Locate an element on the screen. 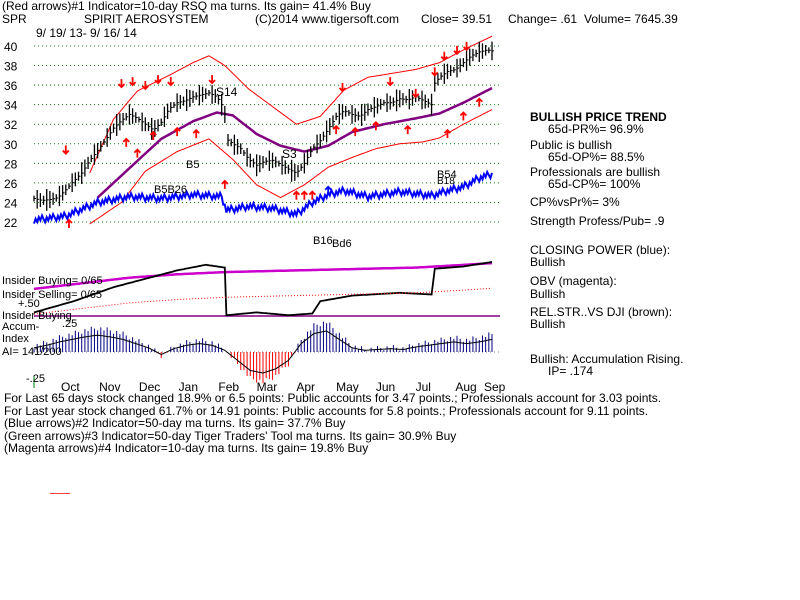 This screenshot has height=600, width=800. y-tick-label-22: 22 is located at coordinates (11, 223).